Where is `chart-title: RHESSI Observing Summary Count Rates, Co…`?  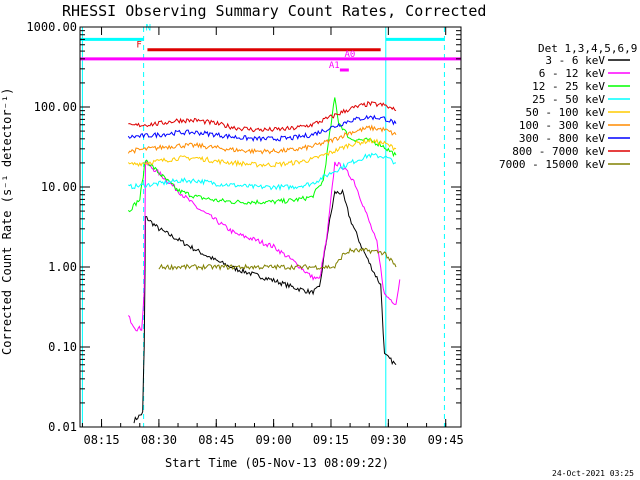
chart-title: RHESSI Observing Summary Count Rates, Co… is located at coordinates (274, 11).